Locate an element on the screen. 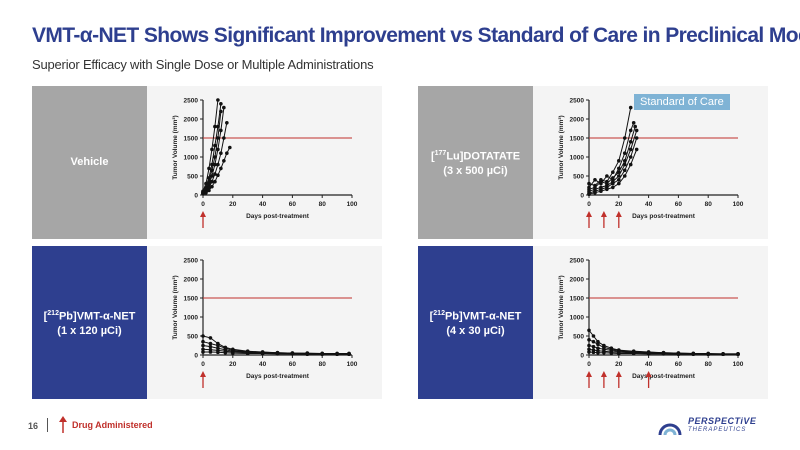  y-axis-label: Tumor Volume (mm³) is located at coordinates (561, 307).